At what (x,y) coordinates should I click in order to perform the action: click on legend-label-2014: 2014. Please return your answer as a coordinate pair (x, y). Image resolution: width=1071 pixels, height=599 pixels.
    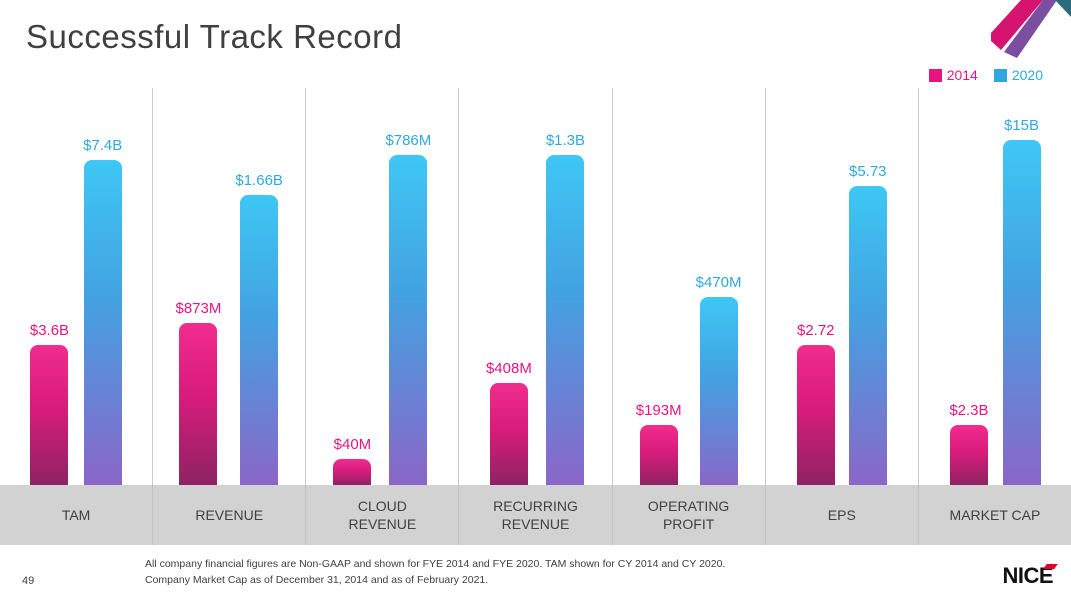
    Looking at the image, I should click on (962, 75).